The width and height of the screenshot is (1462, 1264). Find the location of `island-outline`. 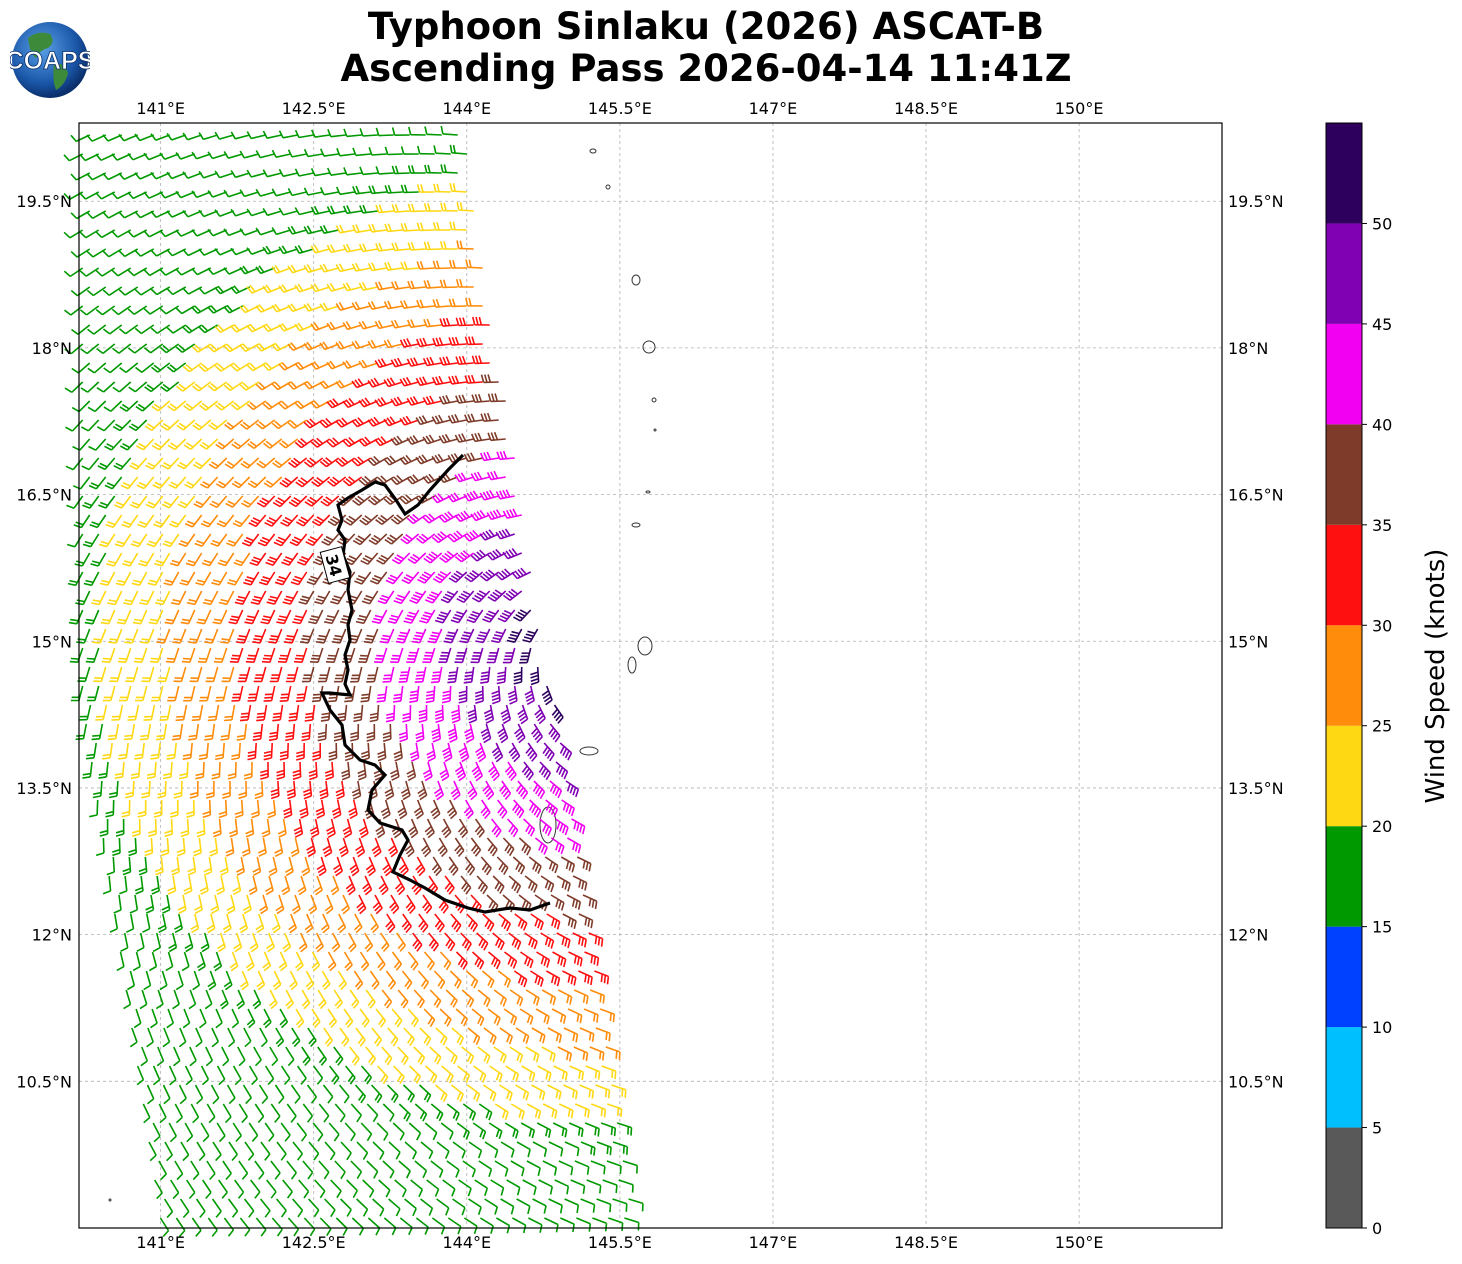

island-outline is located at coordinates (636, 280).